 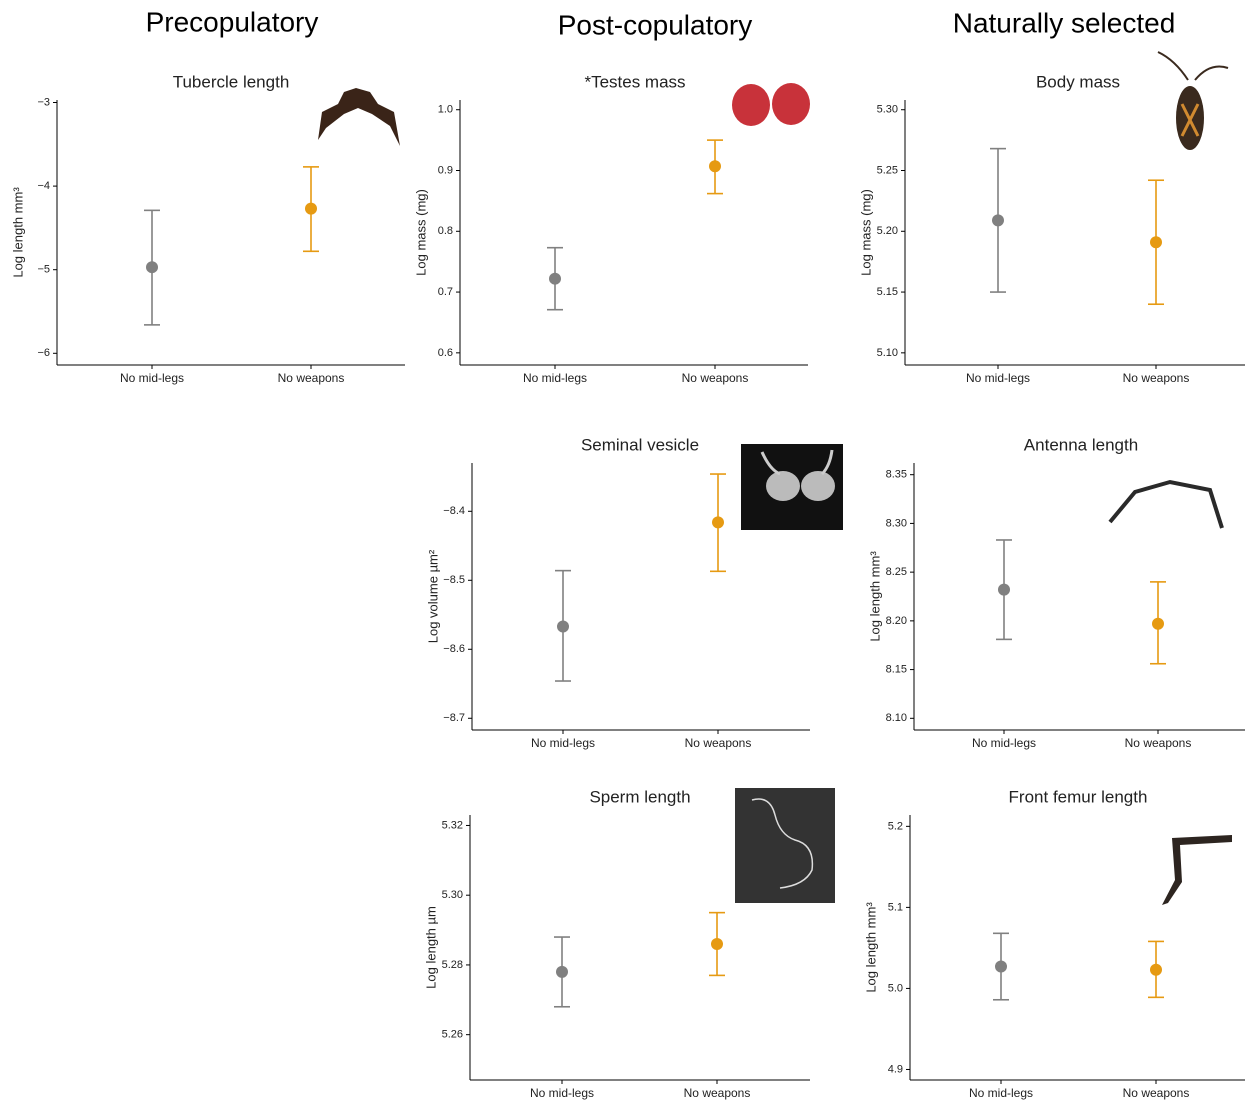 I want to click on panel-title: Body mass, so click(x=1078, y=81).